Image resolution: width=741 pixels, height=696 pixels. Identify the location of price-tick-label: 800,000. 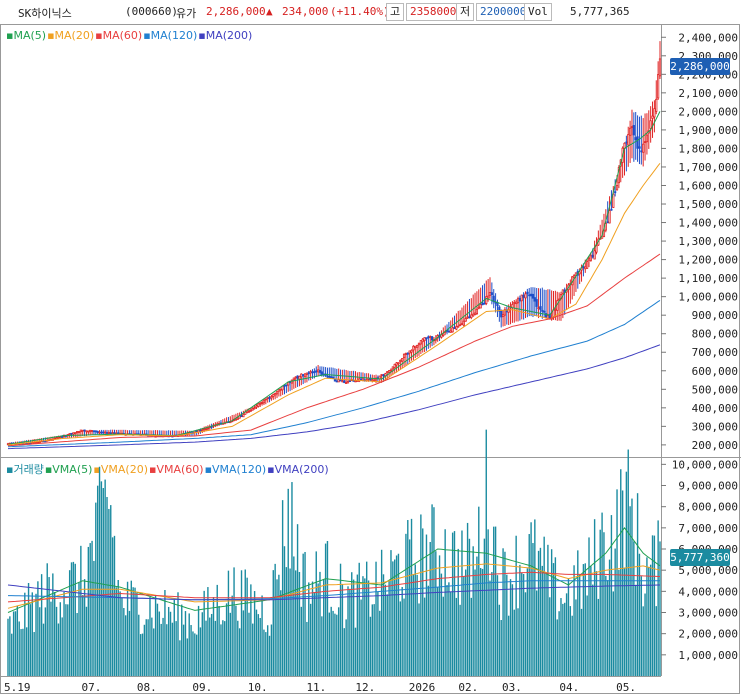
(715, 334).